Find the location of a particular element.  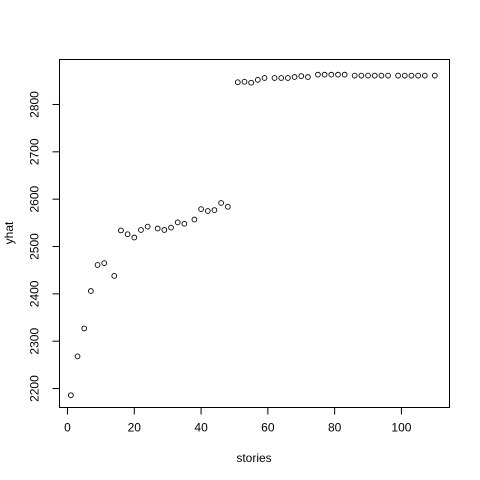

y-tick-label: 2600 is located at coordinates (35, 199).